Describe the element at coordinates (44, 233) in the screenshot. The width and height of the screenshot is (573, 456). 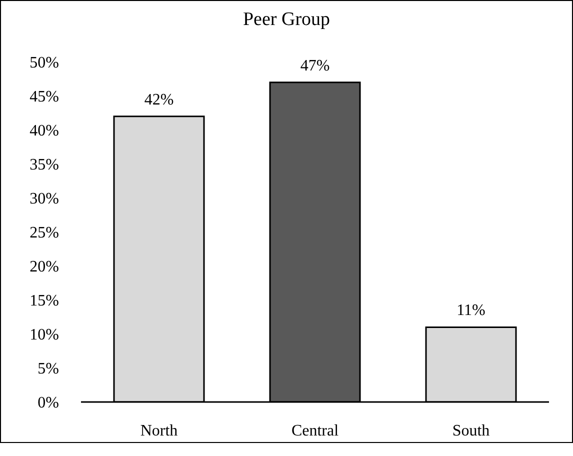
I see `y-tick-label: 25%` at that location.